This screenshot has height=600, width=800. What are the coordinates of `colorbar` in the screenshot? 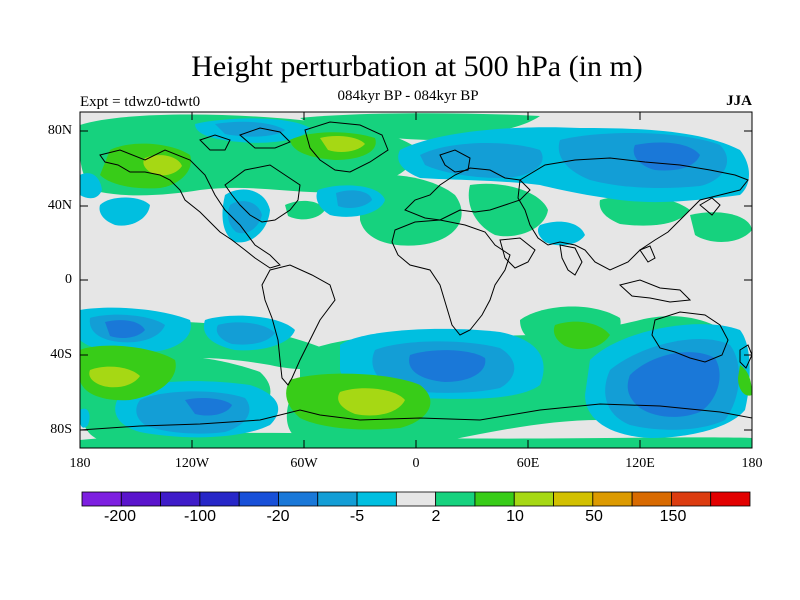 It's located at (416, 499).